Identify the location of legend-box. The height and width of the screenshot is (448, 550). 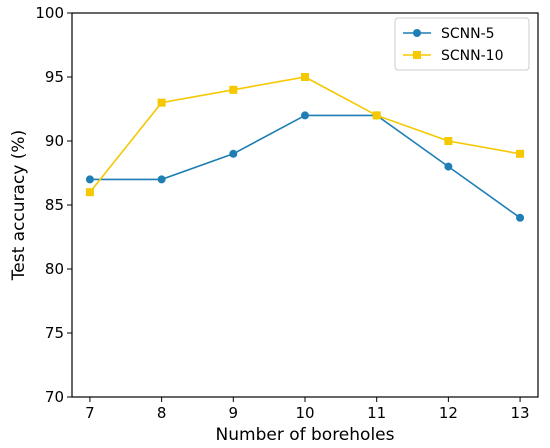
(462, 44).